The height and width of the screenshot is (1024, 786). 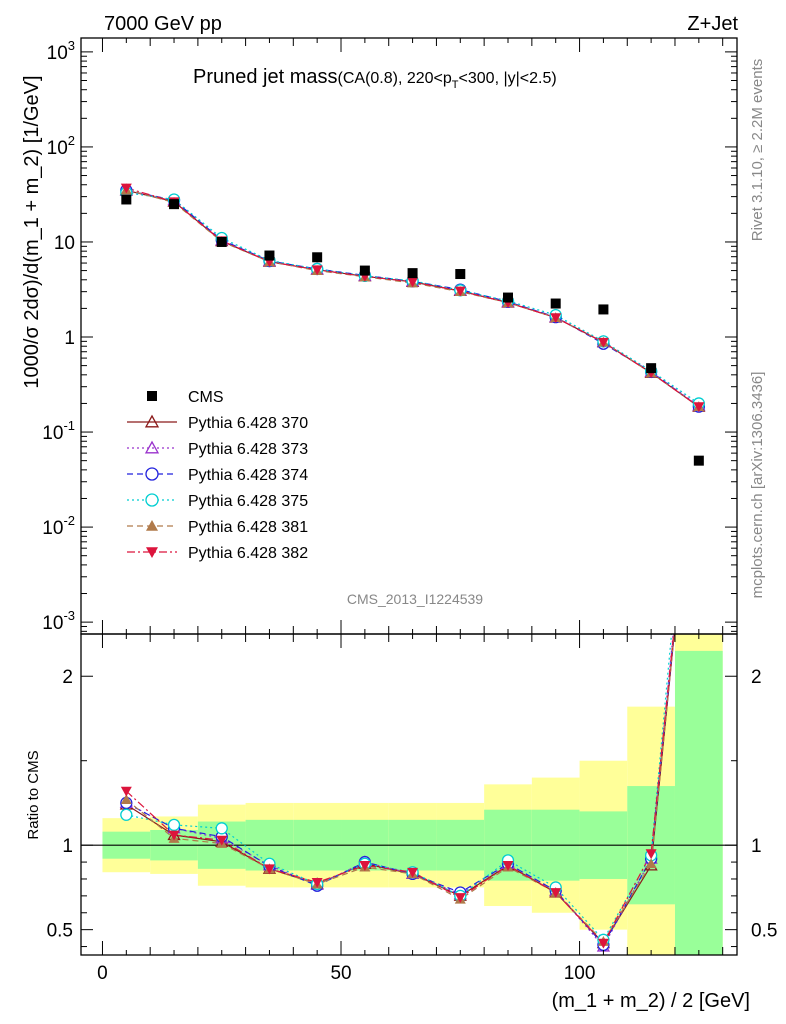 I want to click on legend-label: CMS, so click(x=206, y=397).